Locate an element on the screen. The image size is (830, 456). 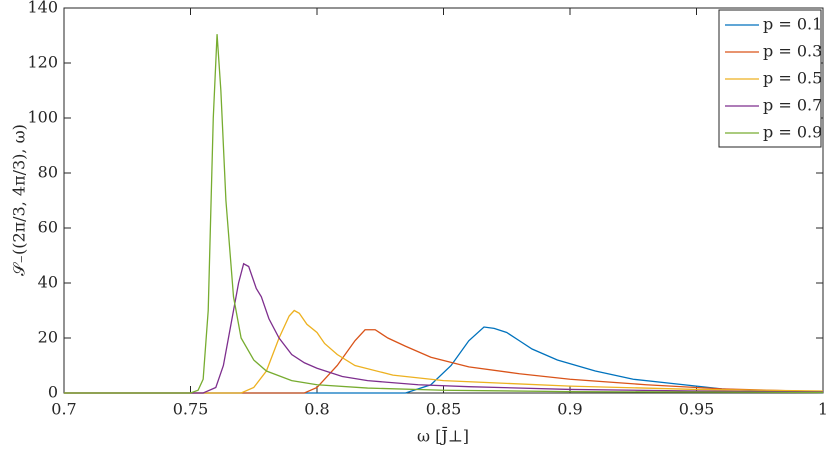
x-tick-label: 0.95 is located at coordinates (697, 409).